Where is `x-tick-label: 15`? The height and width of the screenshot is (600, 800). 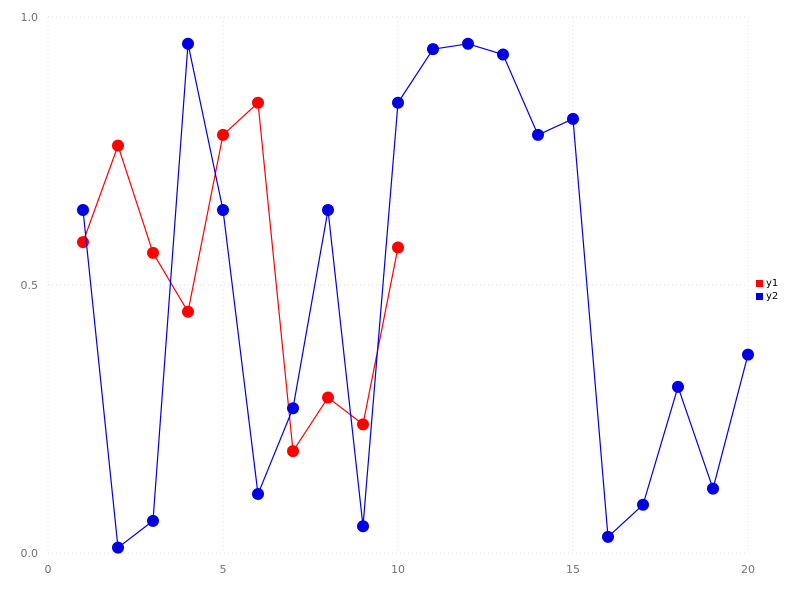 x-tick-label: 15 is located at coordinates (573, 569).